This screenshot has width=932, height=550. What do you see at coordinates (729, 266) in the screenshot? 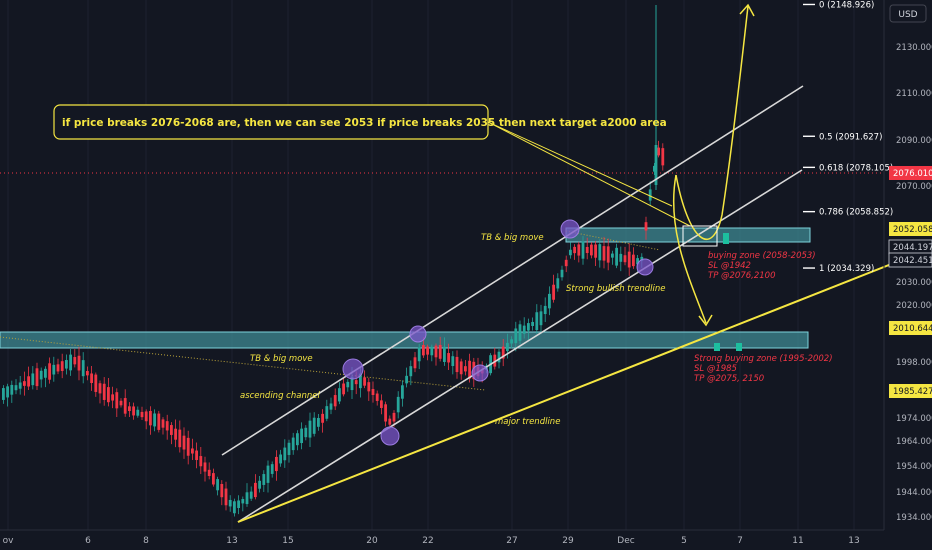
I see `buying-zone-line-2: SL @1942` at bounding box center [729, 266].